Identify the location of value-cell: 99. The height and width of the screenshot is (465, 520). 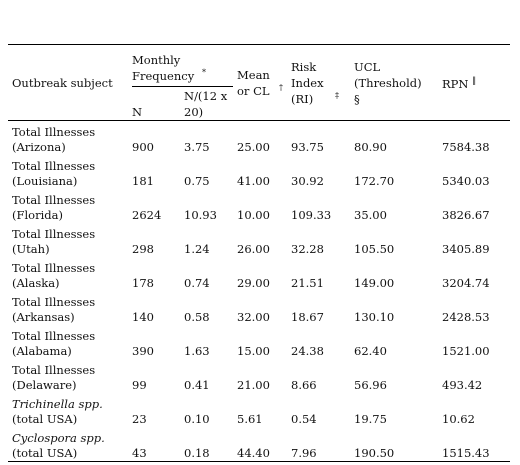
(139, 385).